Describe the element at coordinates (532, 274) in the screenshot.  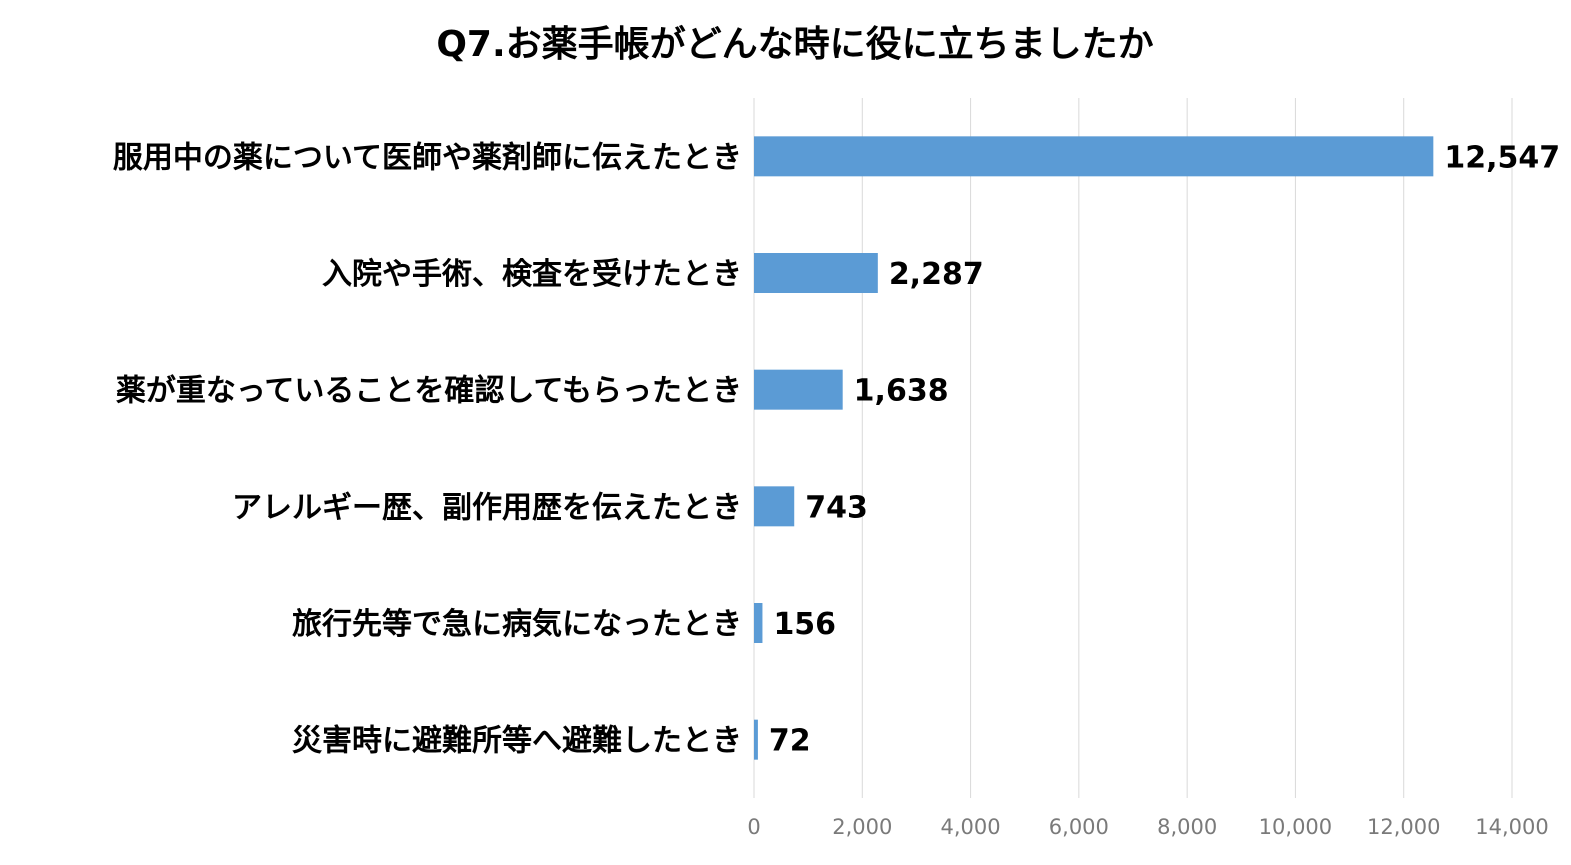
I see `category-label: 入院や手術、検査を受けたとき` at that location.